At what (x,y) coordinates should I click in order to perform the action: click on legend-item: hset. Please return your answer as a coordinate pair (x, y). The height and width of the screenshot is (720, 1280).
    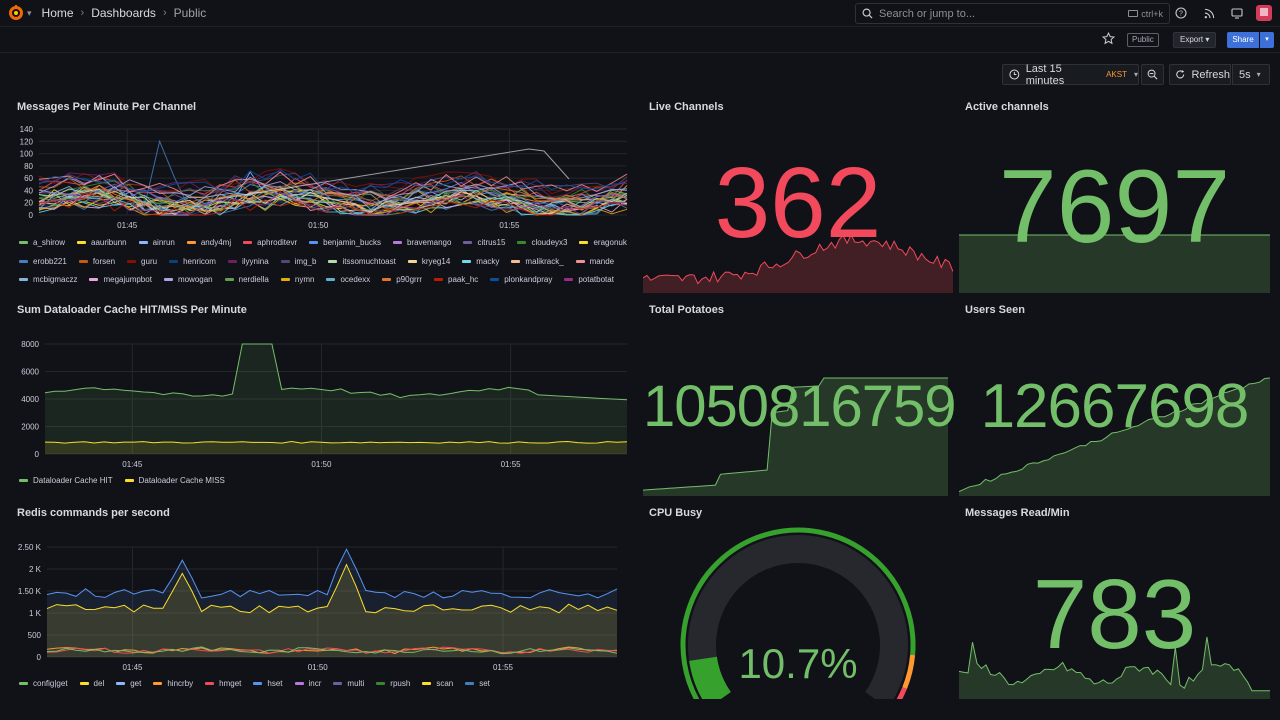
    Looking at the image, I should click on (268, 683).